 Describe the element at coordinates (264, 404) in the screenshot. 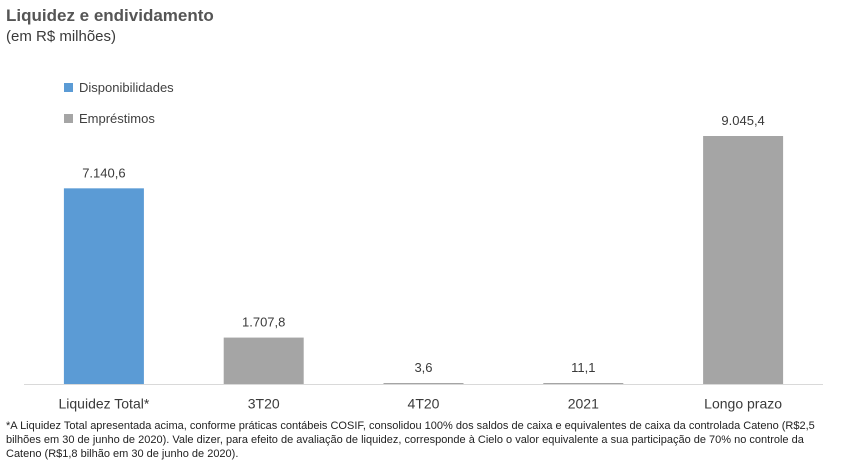

I see `category-label-3t20: 3T20` at that location.